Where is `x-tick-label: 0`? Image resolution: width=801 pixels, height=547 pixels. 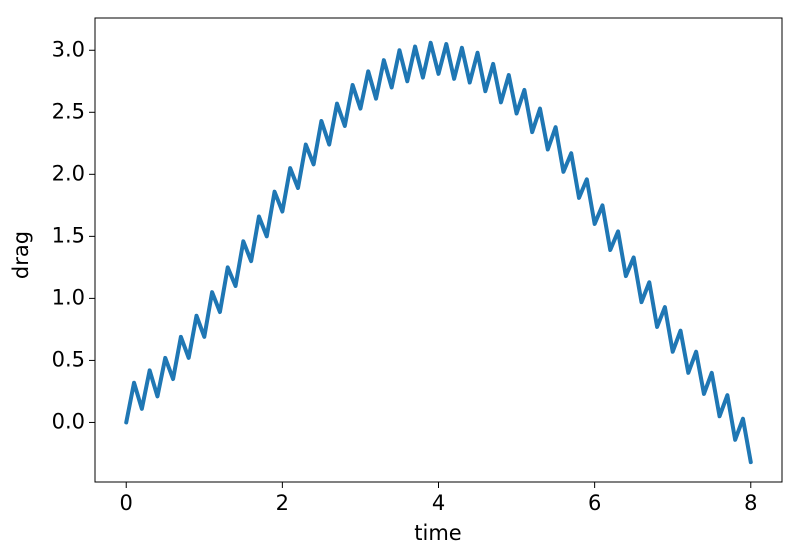 x-tick-label: 0 is located at coordinates (126, 503).